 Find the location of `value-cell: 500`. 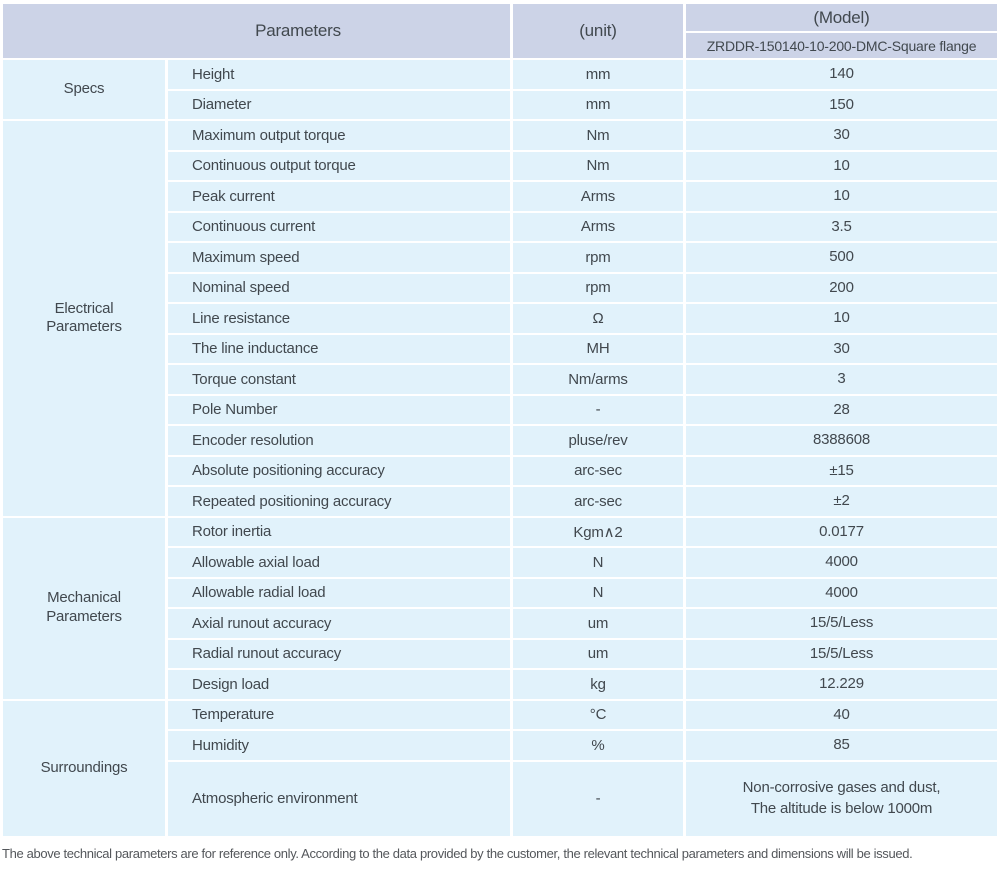

value-cell: 500 is located at coordinates (841, 257).